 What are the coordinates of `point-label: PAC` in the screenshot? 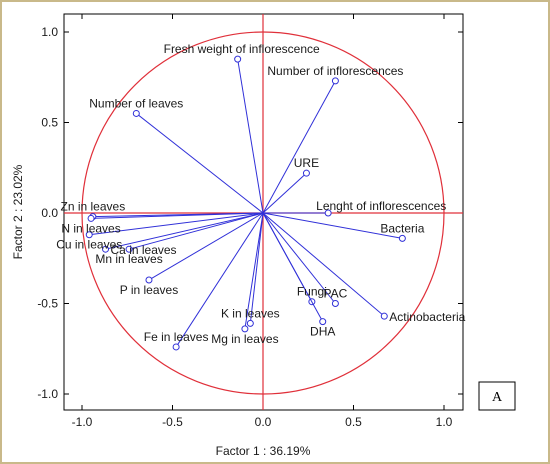 It's located at (336, 294).